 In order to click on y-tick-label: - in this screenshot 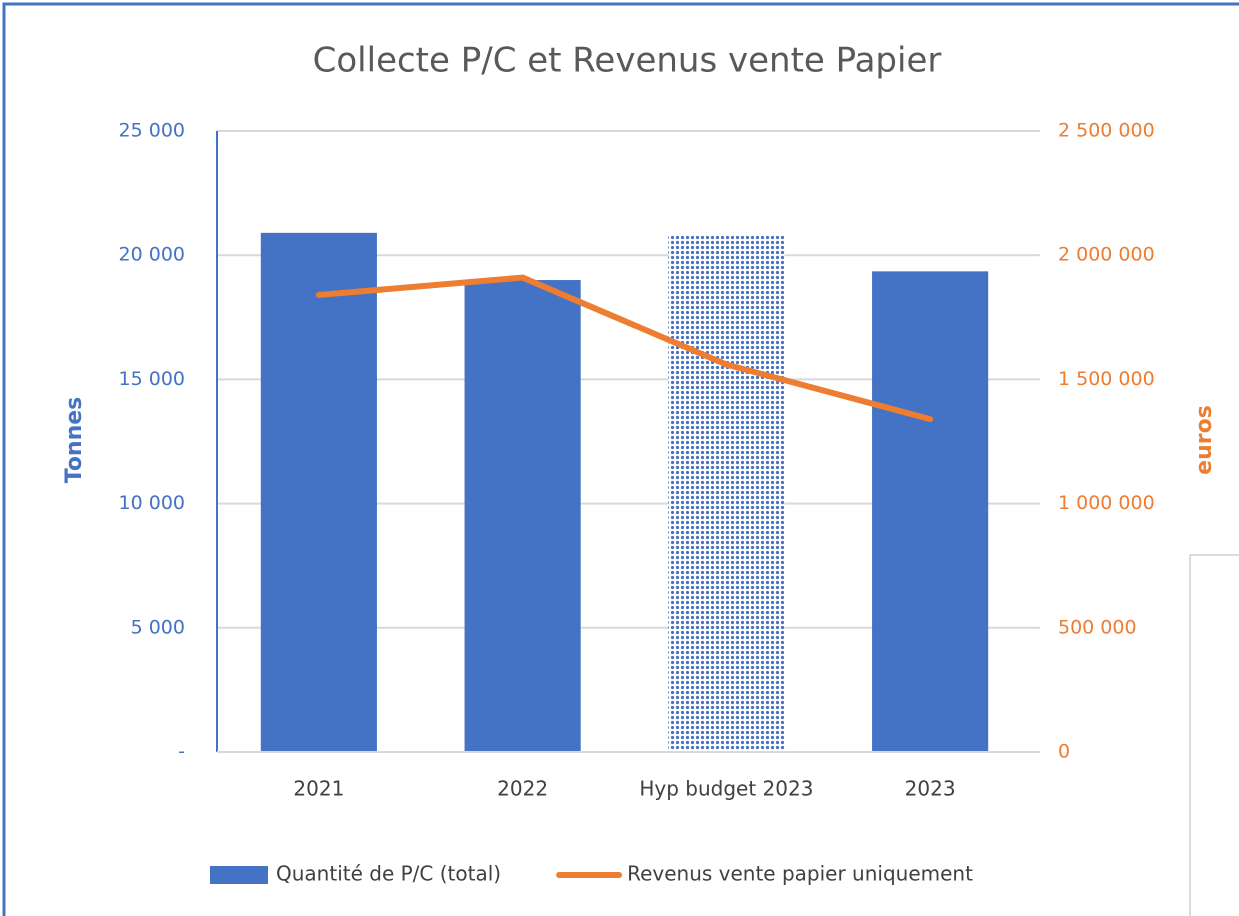, I will do `click(181, 752)`.